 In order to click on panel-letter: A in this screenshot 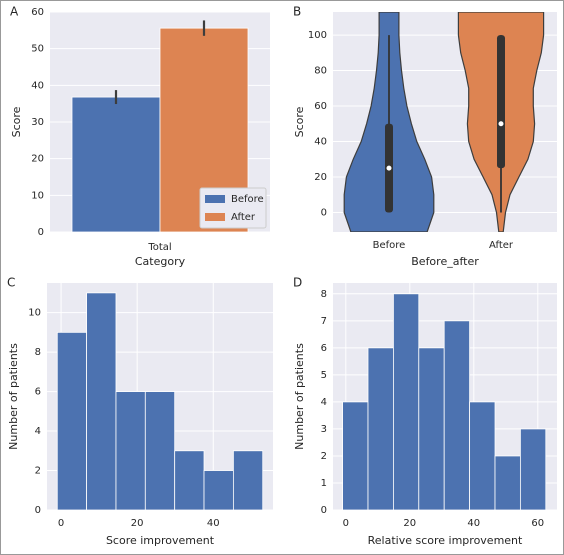, I will do `click(14, 12)`.